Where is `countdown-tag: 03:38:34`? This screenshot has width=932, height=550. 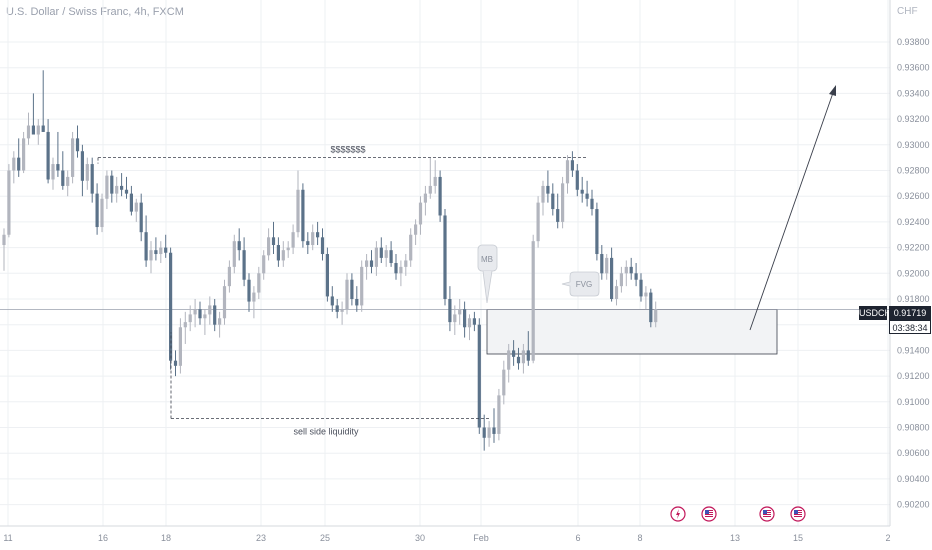
countdown-tag: 03:38:34 is located at coordinates (910, 327).